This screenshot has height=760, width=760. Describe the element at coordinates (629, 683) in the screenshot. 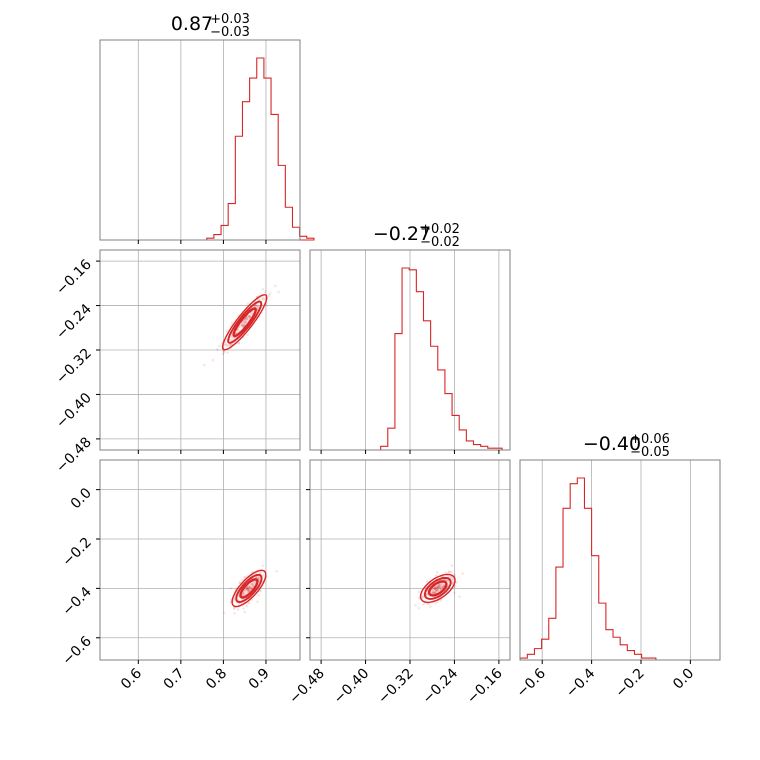

I see `x-tick-label: −0.2` at that location.